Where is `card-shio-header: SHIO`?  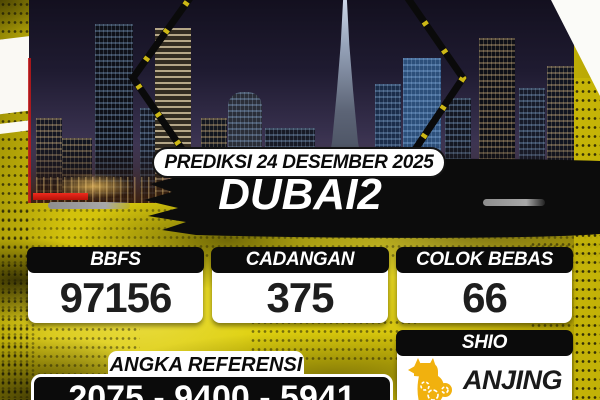 card-shio-header: SHIO is located at coordinates (484, 343).